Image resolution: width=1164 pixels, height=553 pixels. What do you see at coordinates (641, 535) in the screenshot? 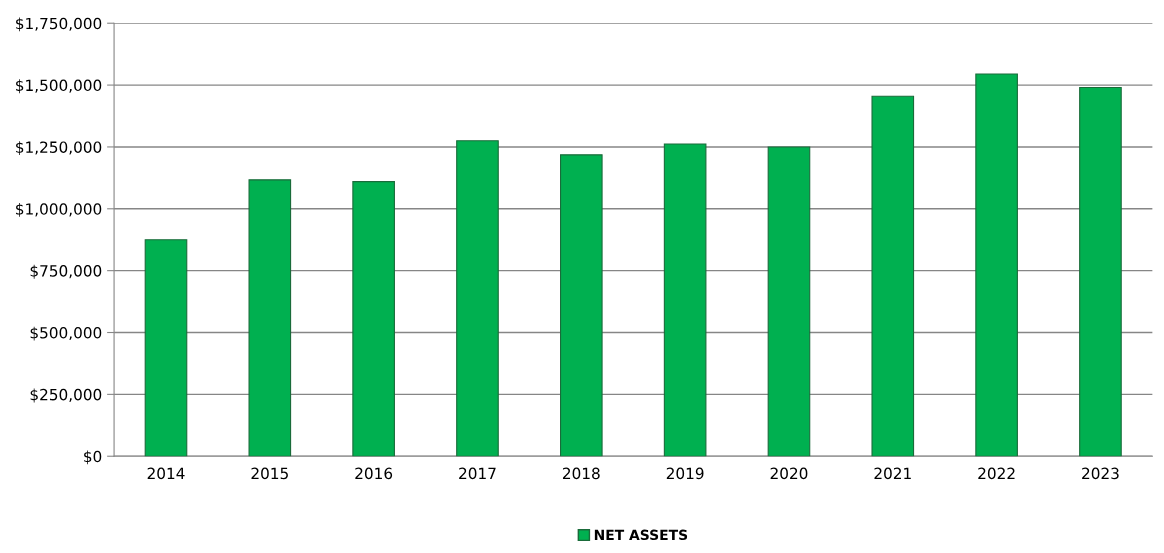
I see `legend-label: NET ASSETS` at bounding box center [641, 535].